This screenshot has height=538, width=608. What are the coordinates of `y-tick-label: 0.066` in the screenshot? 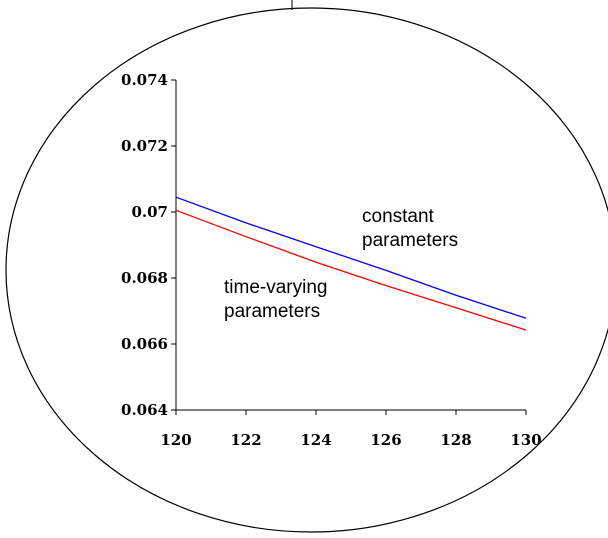 It's located at (144, 344).